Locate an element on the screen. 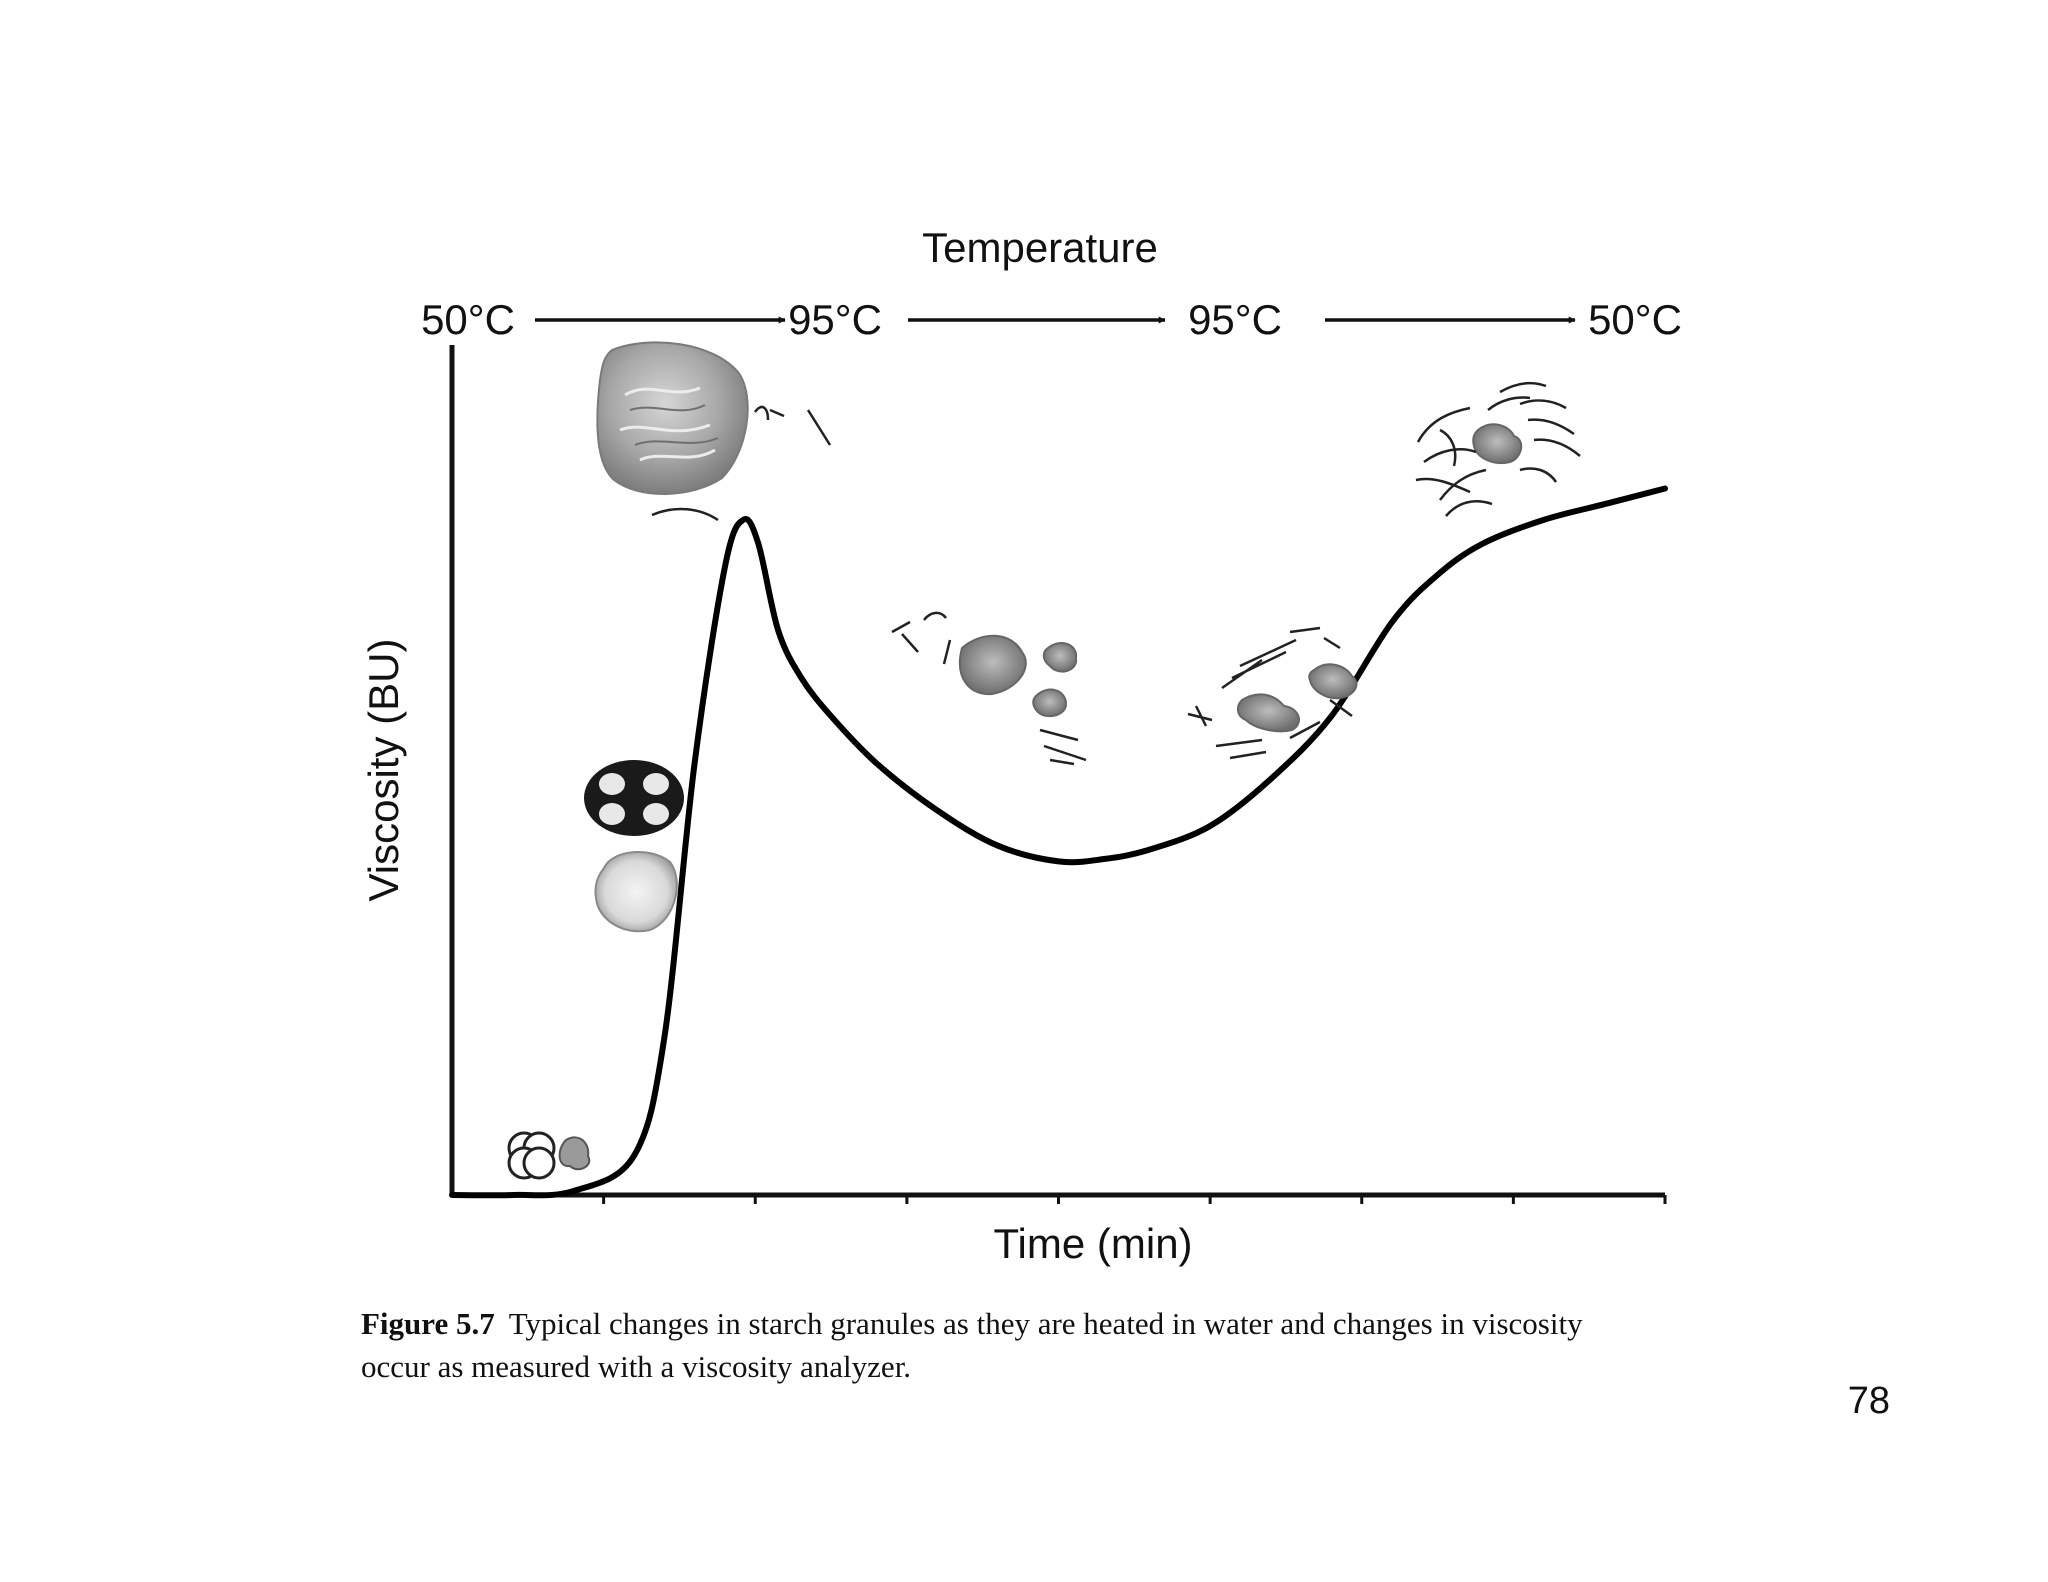 Image resolution: width=2048 pixels, height=1582 pixels. temp-stage-4: 50°C is located at coordinates (1635, 319).